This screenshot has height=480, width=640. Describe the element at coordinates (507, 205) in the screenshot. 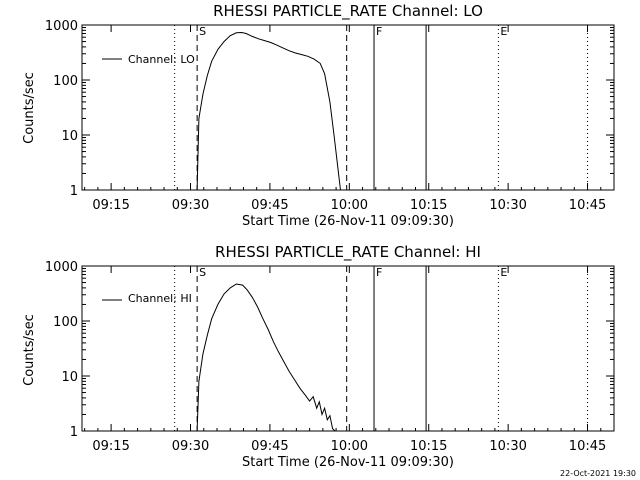

I see `x-tick-label-lo: 10:30` at that location.